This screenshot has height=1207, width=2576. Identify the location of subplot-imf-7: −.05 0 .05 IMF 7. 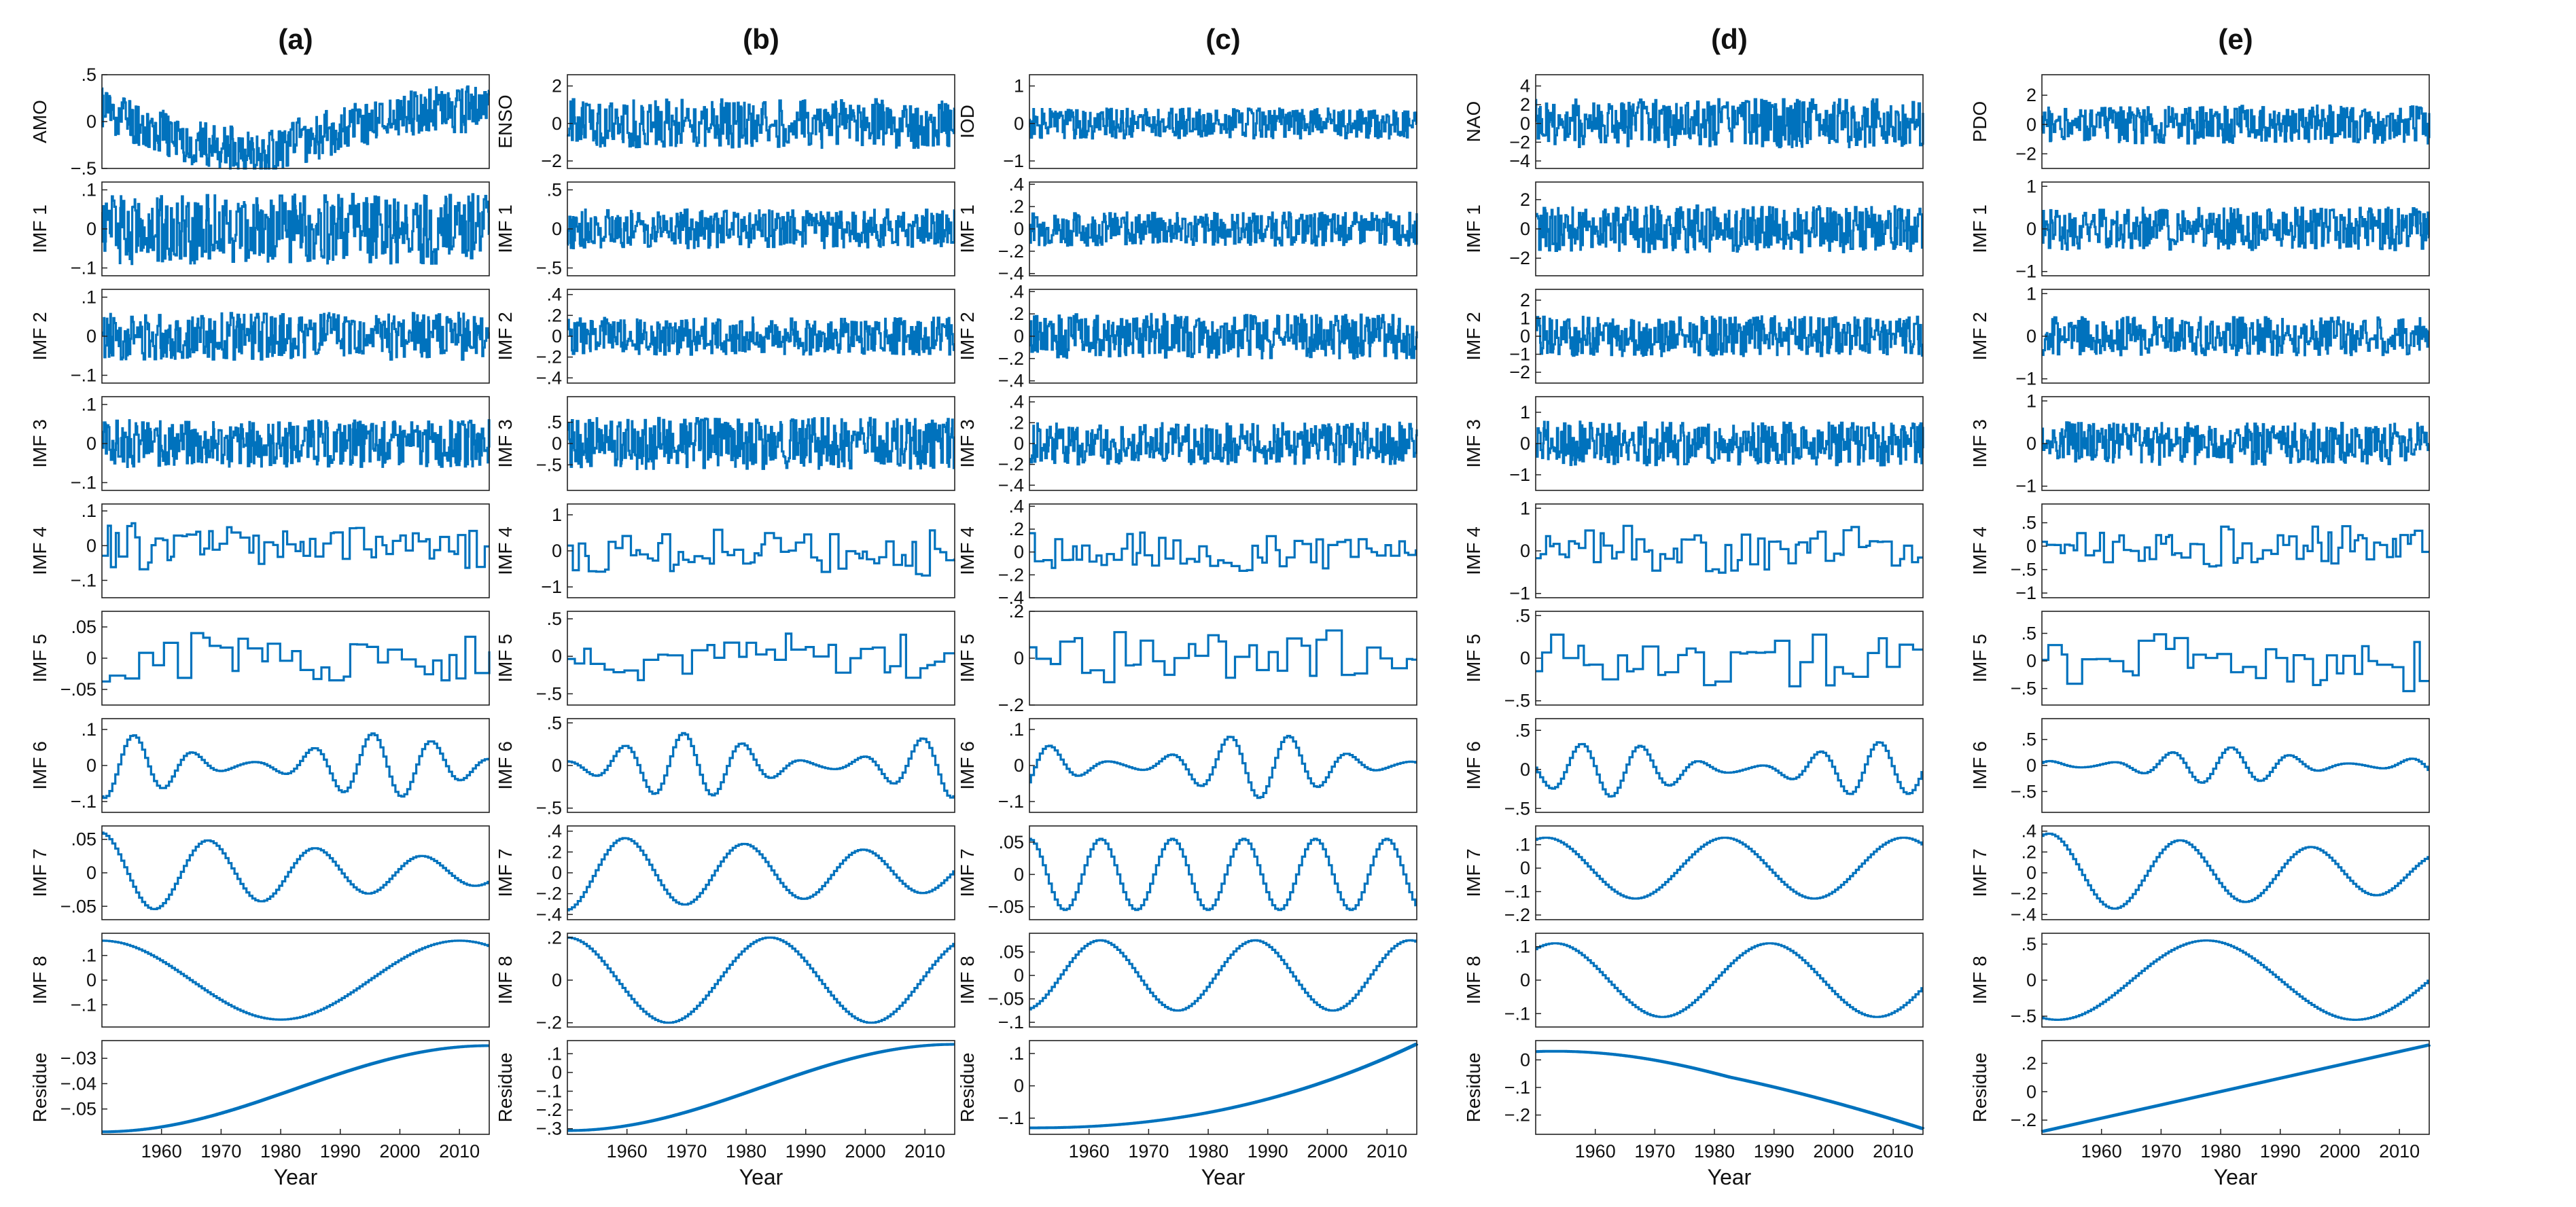
(1187, 872).